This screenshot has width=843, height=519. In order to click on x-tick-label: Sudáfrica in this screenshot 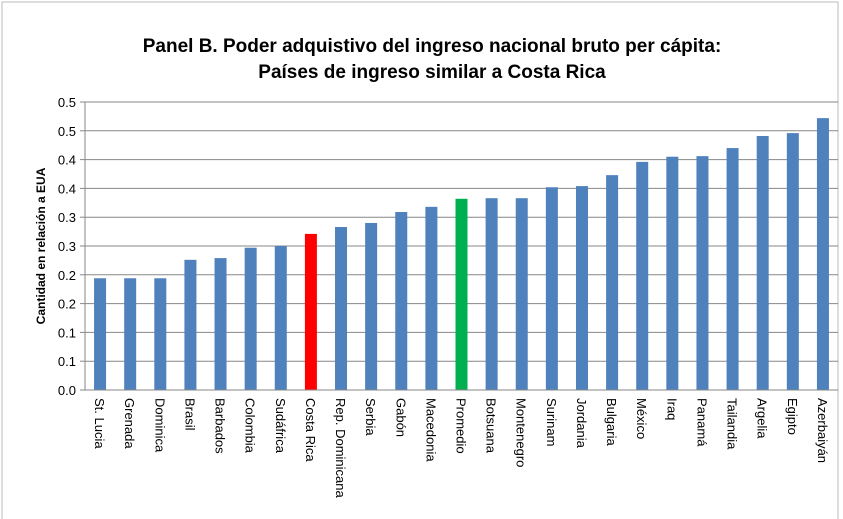, I will do `click(280, 426)`.